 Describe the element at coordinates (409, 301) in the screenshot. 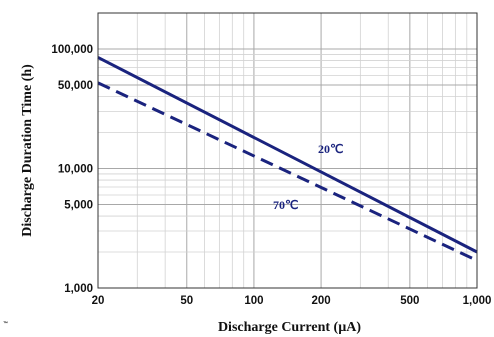

I see `x-tick-label: 500` at that location.